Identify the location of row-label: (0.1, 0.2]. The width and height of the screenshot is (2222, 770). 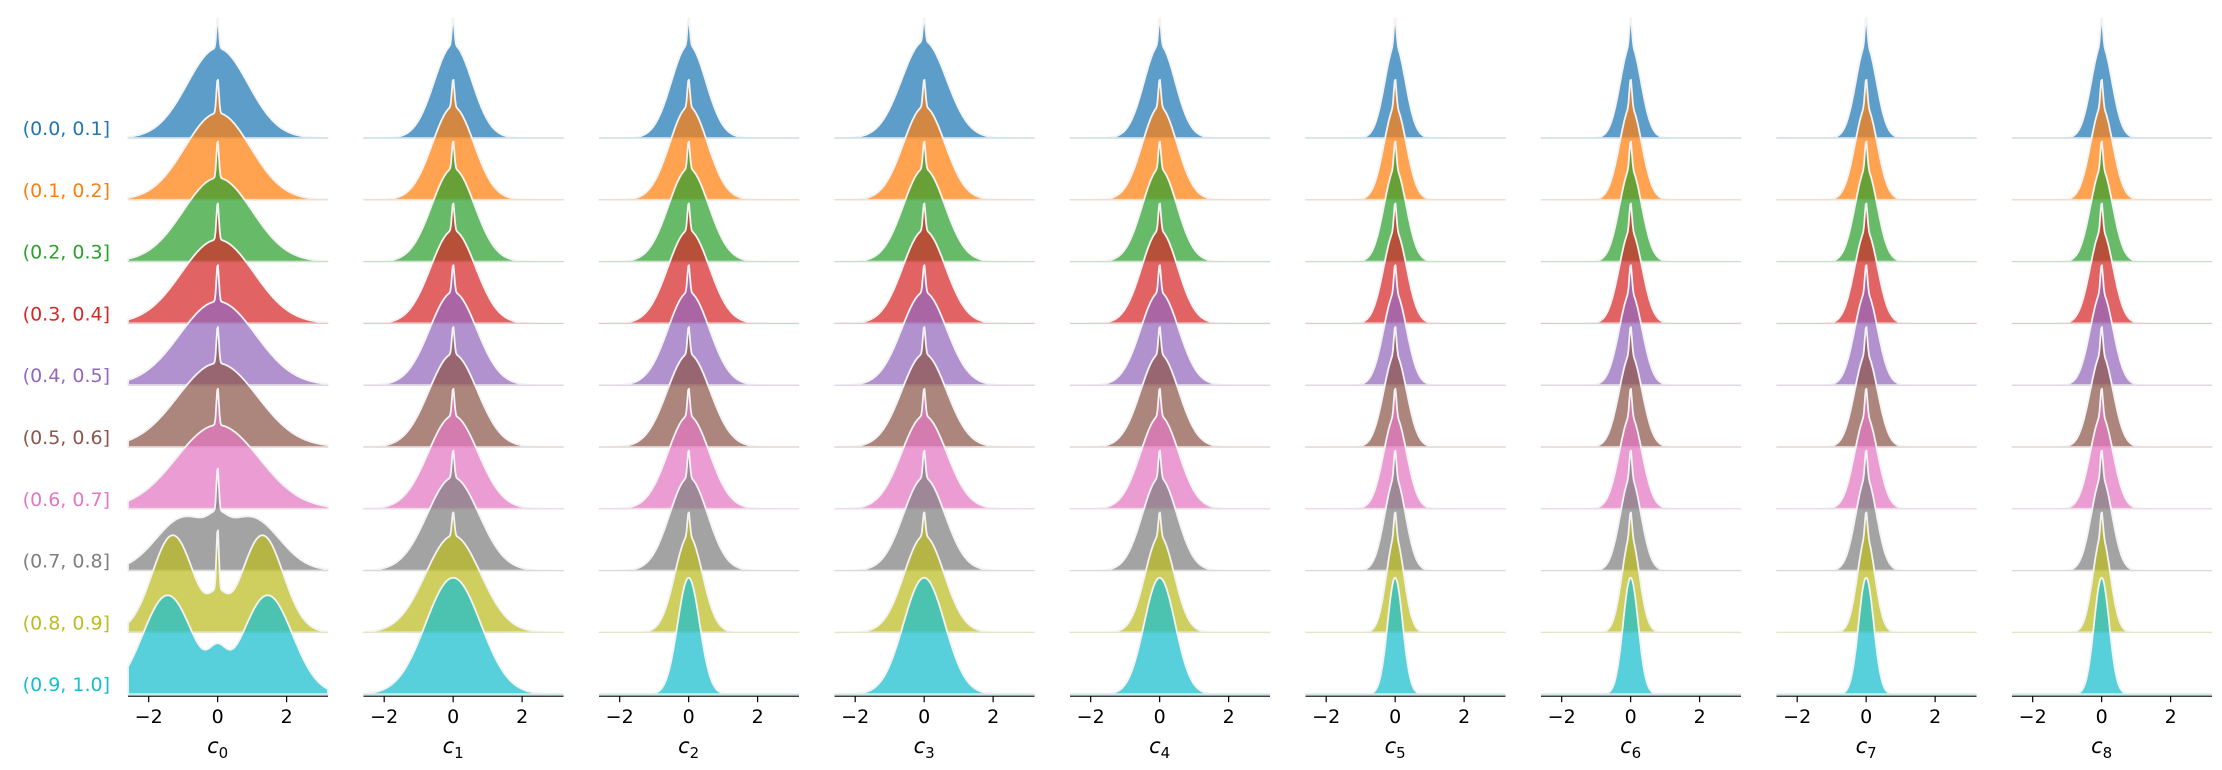
(66, 191).